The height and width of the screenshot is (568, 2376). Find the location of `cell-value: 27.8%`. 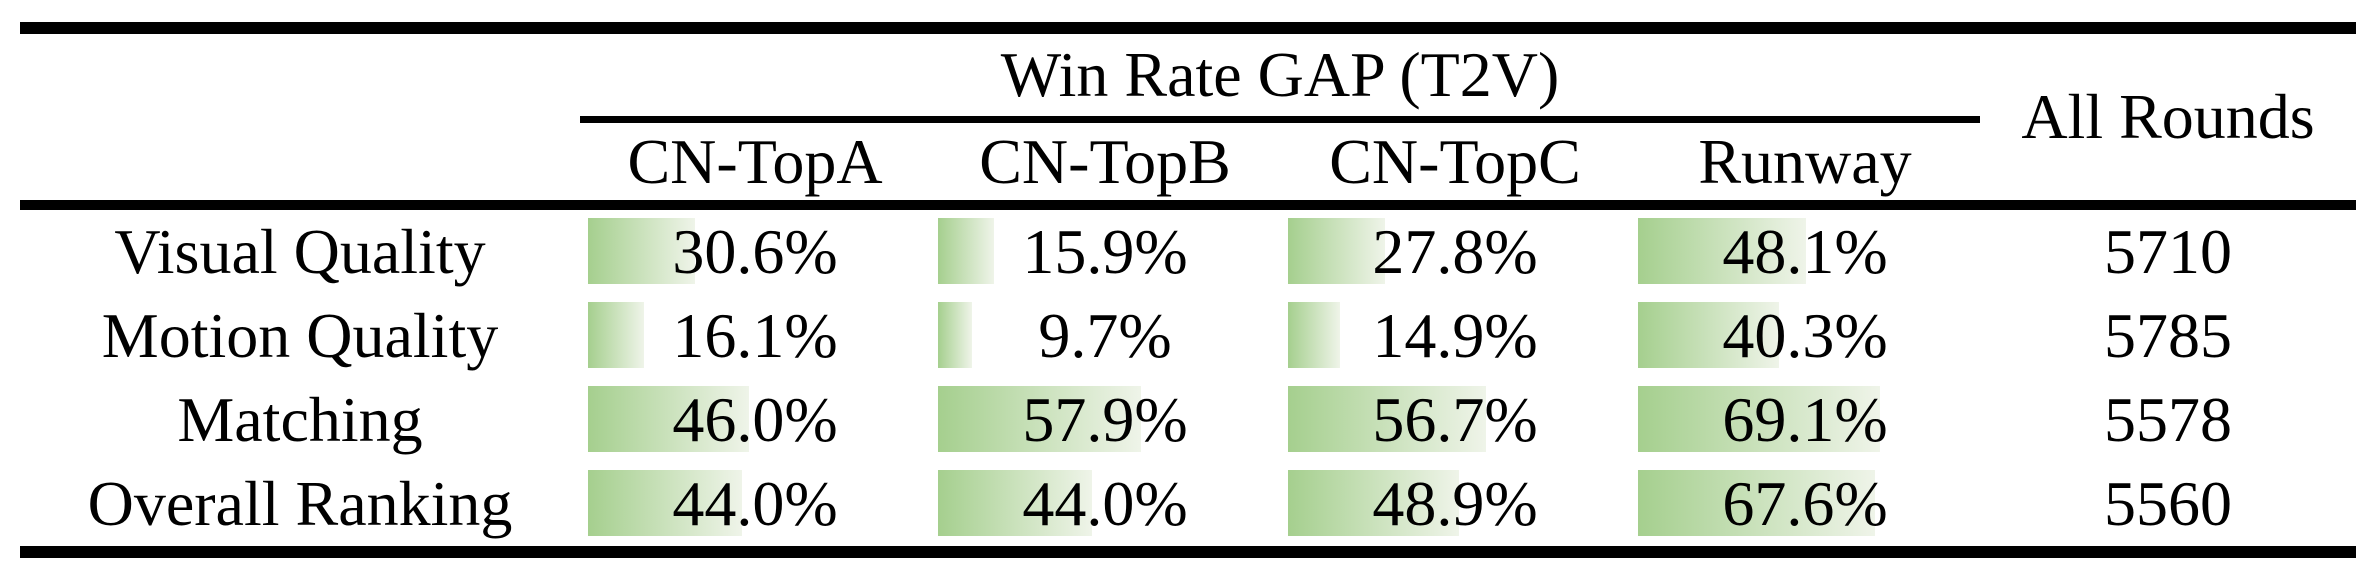

cell-value: 27.8% is located at coordinates (1455, 251).